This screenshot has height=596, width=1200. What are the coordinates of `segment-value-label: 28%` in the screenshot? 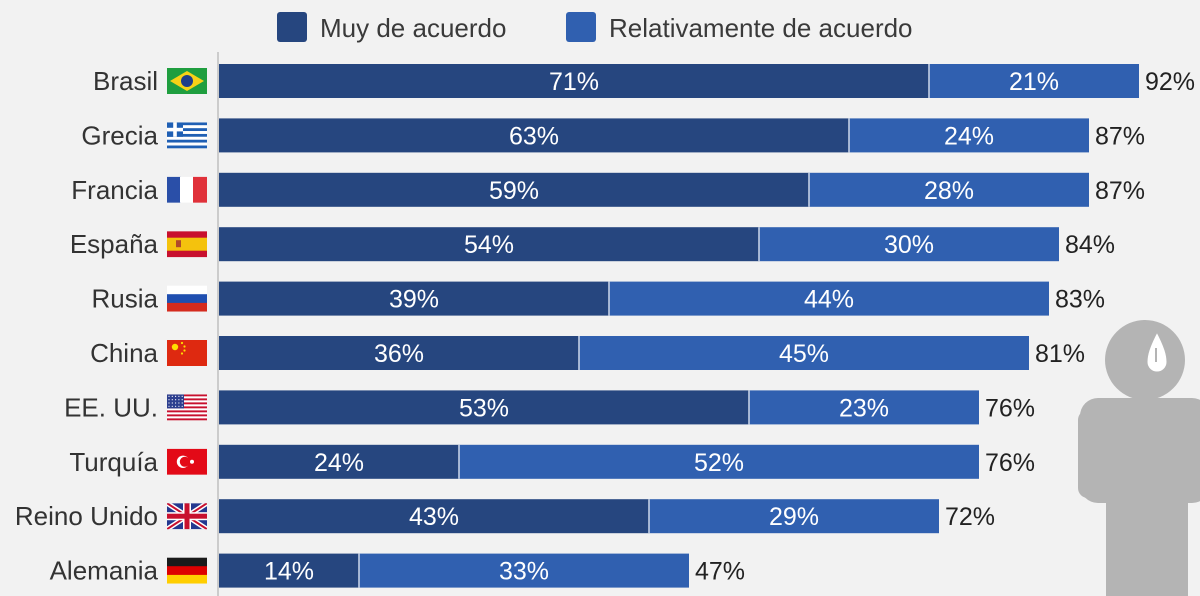 It's located at (949, 191).